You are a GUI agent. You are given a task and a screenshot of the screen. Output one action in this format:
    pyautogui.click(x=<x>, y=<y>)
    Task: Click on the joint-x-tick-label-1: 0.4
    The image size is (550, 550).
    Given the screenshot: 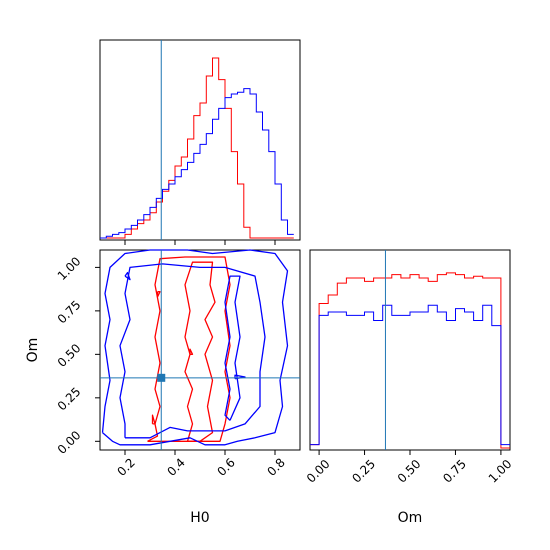 What is the action you would take?
    pyautogui.click(x=175, y=466)
    